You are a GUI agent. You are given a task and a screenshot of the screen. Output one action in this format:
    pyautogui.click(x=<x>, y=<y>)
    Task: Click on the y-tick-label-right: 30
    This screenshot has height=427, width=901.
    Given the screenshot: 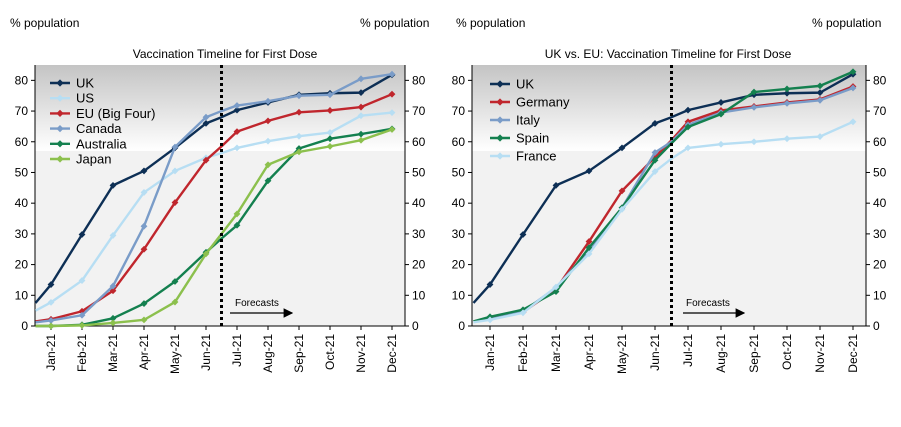 What is the action you would take?
    pyautogui.click(x=880, y=234)
    